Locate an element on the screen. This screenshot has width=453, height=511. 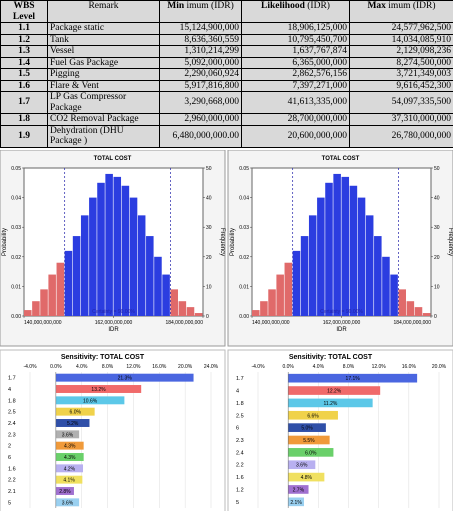
table-cell: 15,124,900,000 is located at coordinates (200, 28).